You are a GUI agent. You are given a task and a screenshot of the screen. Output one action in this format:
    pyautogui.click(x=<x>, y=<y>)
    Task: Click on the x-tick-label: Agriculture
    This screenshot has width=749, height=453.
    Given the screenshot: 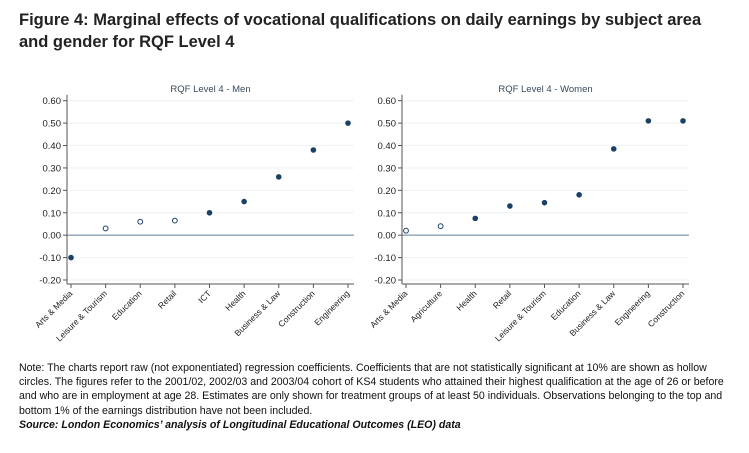 What is the action you would take?
    pyautogui.click(x=426, y=306)
    